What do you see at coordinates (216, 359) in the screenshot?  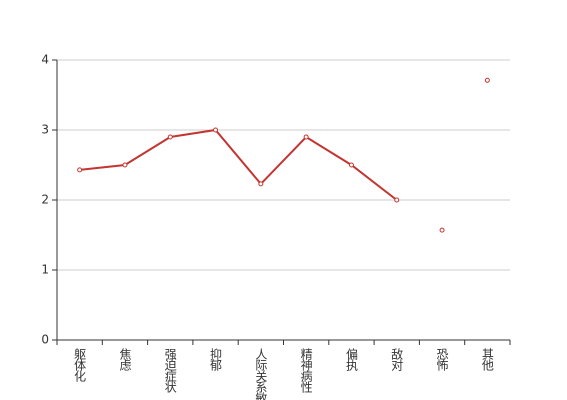 I see `x-tick-label: 抑郁` at bounding box center [216, 359].